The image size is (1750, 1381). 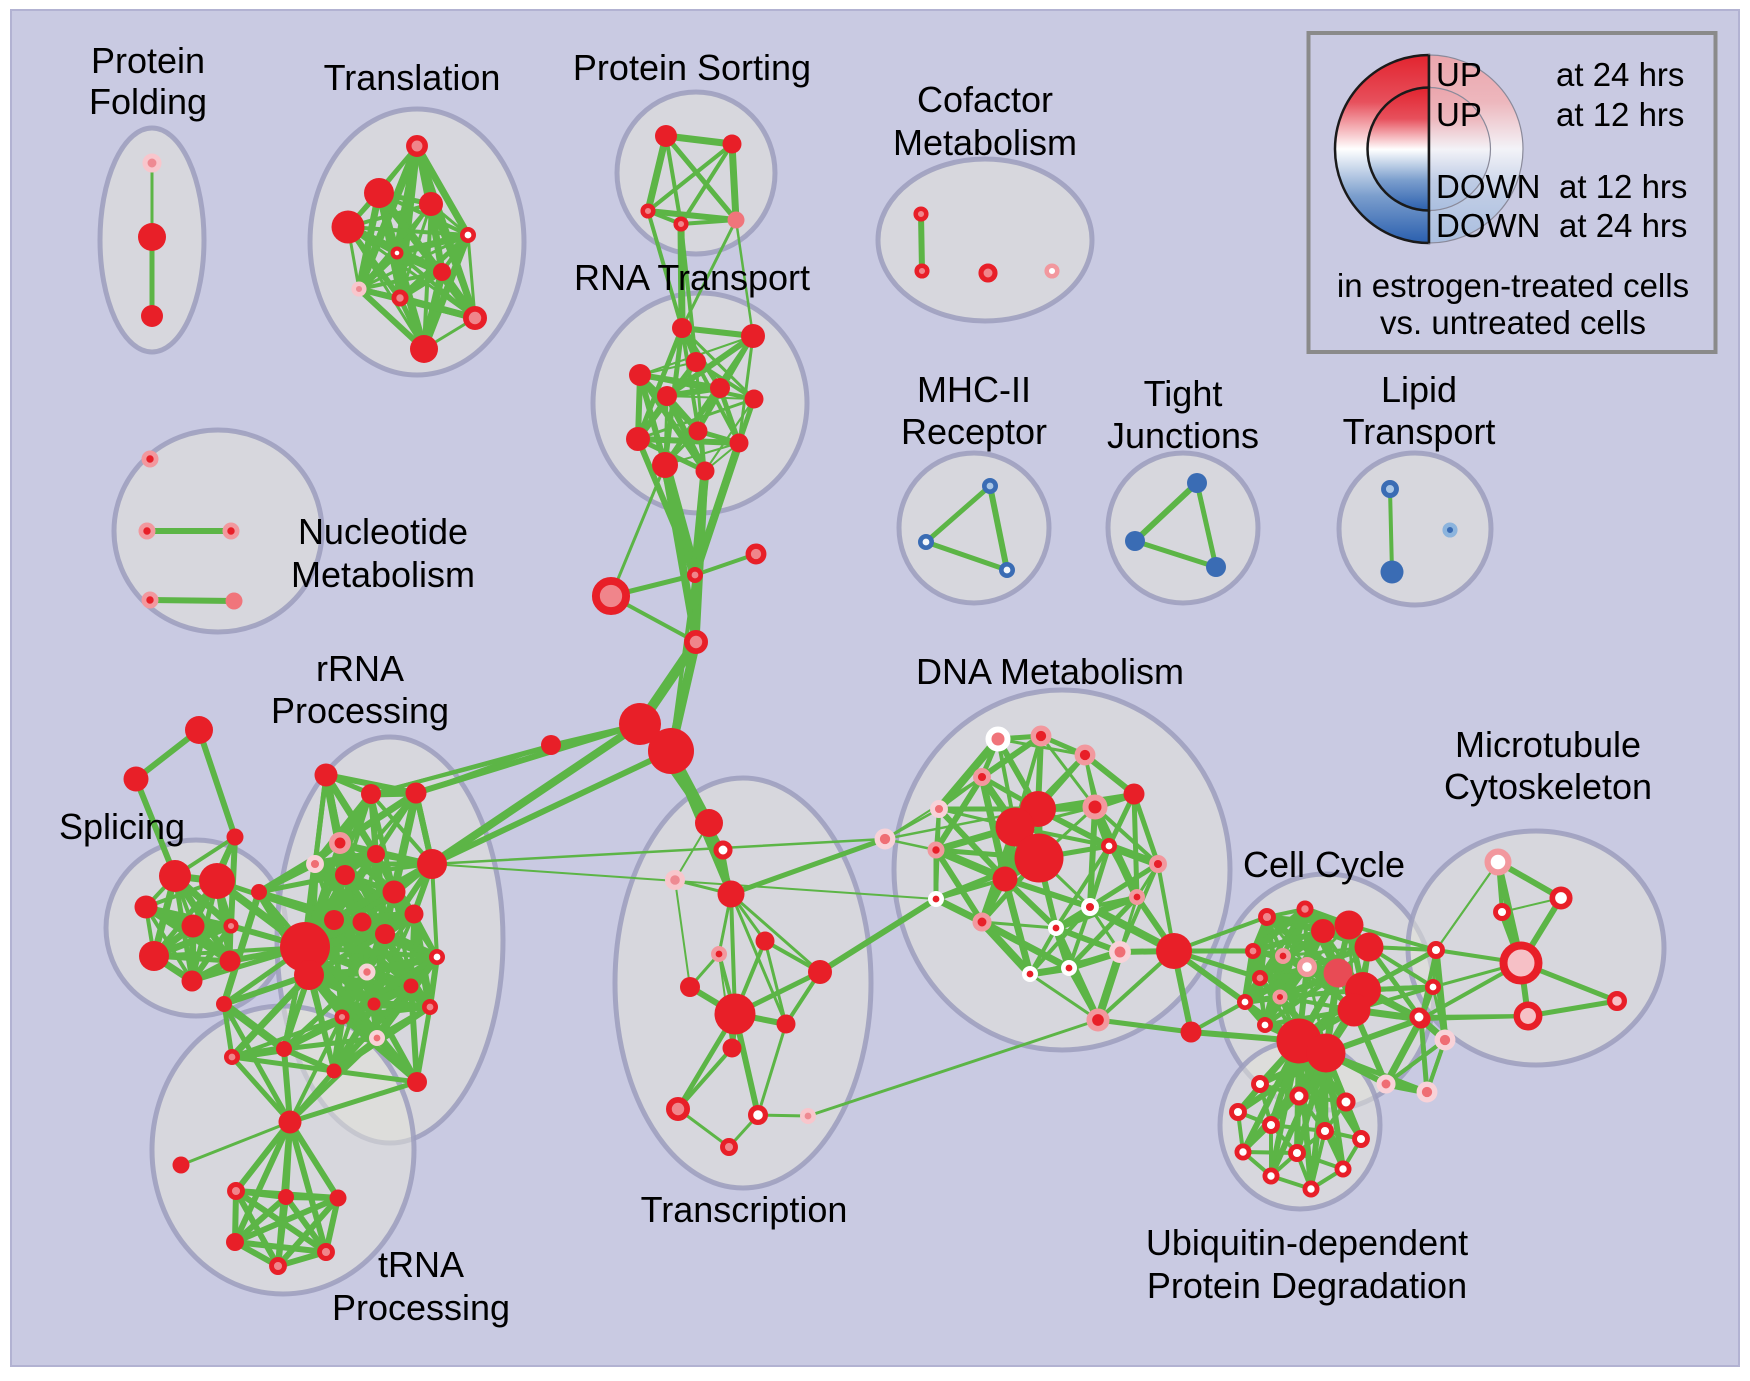 I want to click on svg-text: rRNA, so click(x=360, y=668).